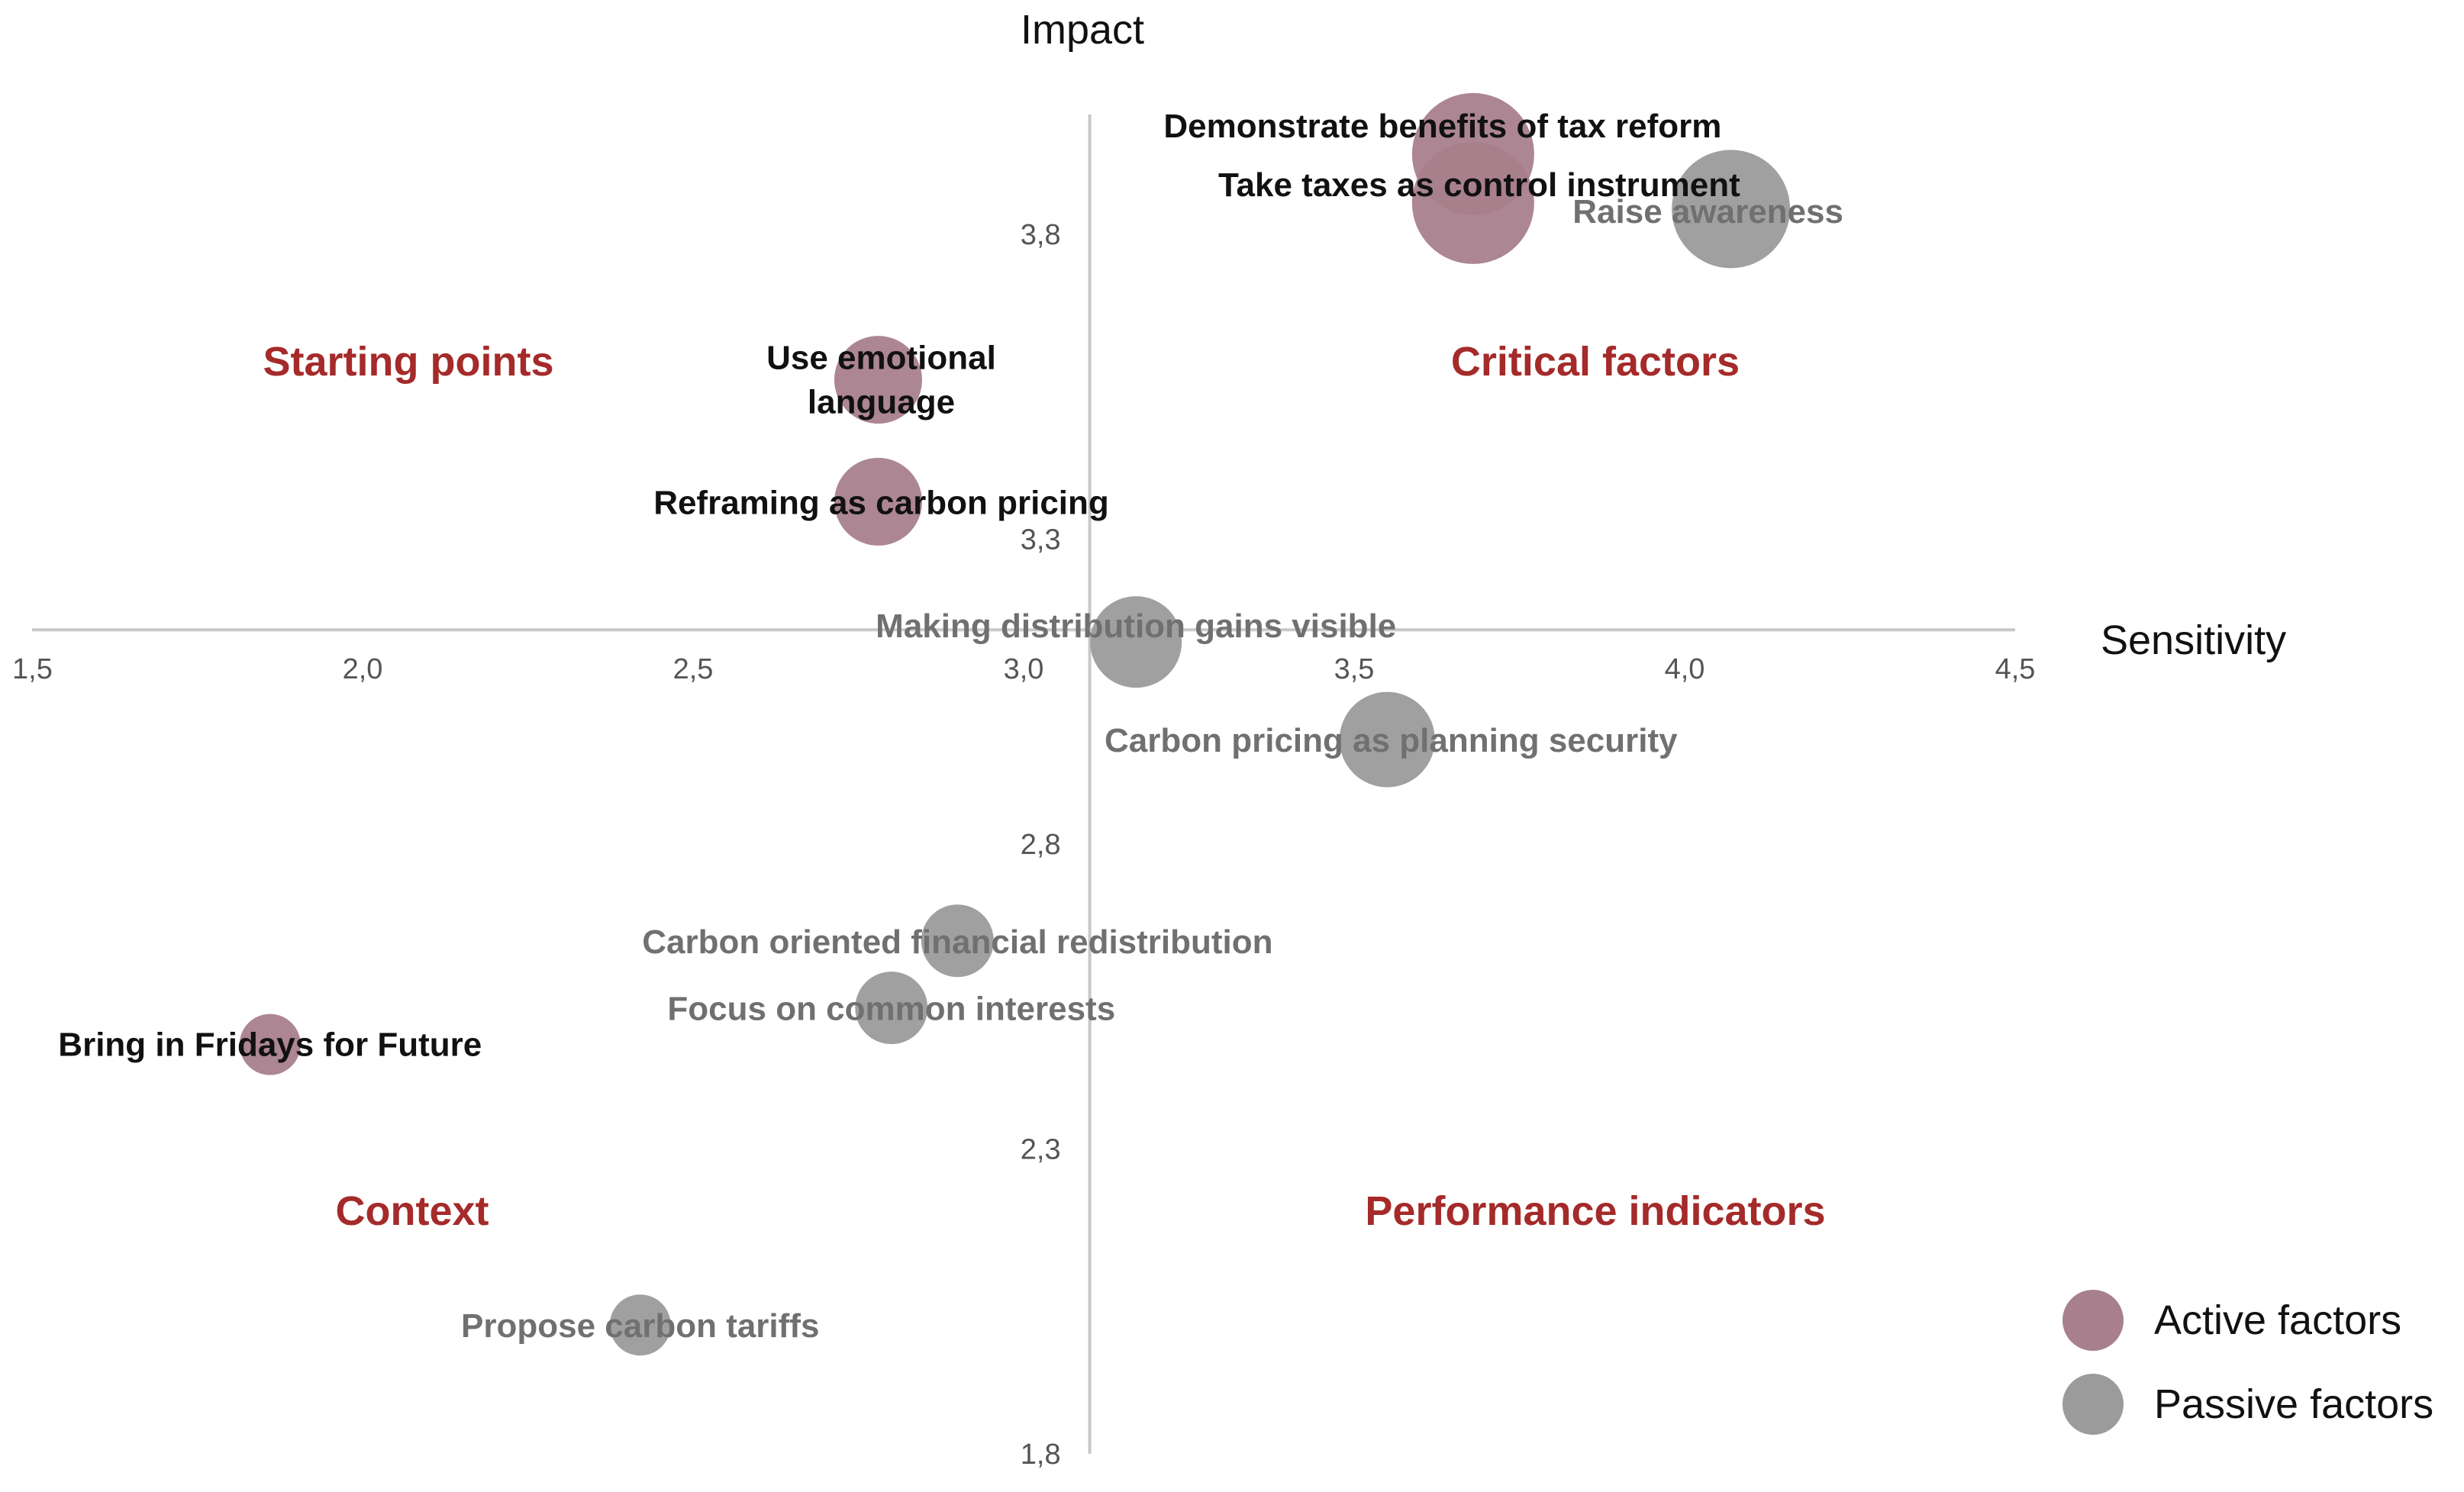 This screenshot has width=2464, height=1492. What do you see at coordinates (1595, 1211) in the screenshot?
I see `quadrant-label: Performance indicators` at bounding box center [1595, 1211].